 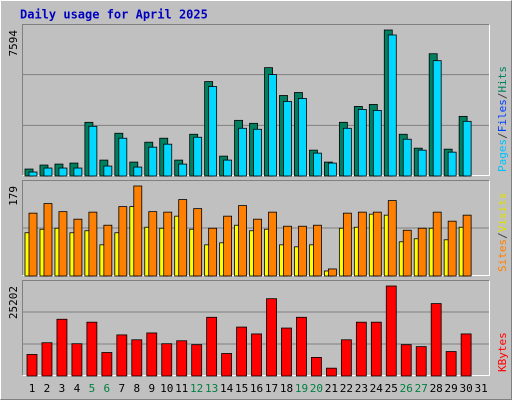 I want to click on x-tick-label: 25, so click(x=391, y=388).